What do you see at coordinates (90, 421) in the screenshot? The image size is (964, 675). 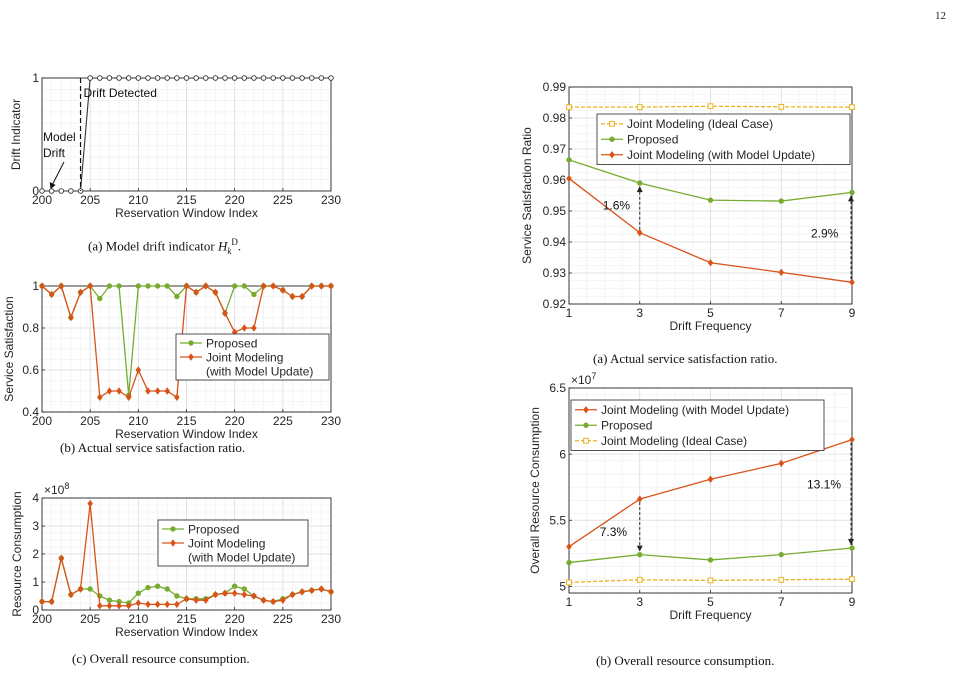 I see `x-tick-label: 205` at bounding box center [90, 421].